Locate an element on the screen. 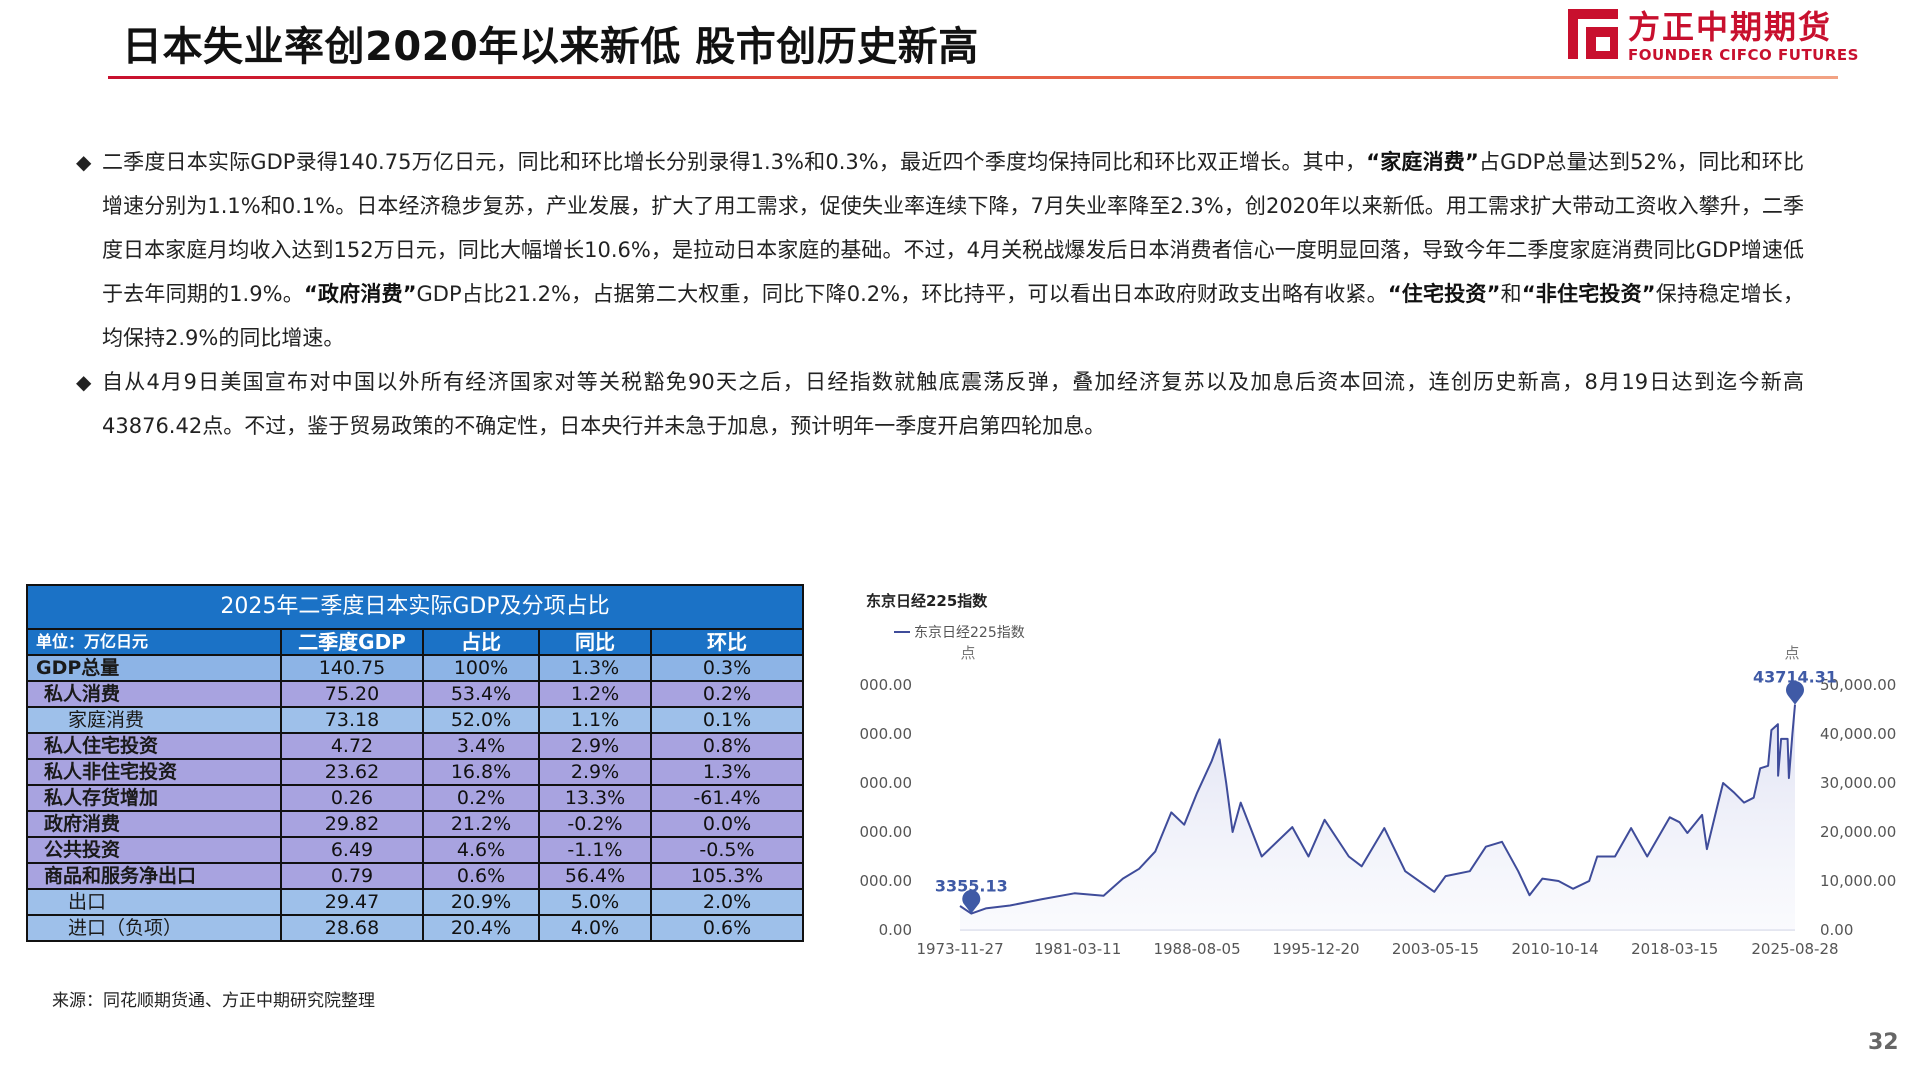 This screenshot has height=1080, width=1920. y-tick-label-right: 40,000.00 is located at coordinates (1858, 734).